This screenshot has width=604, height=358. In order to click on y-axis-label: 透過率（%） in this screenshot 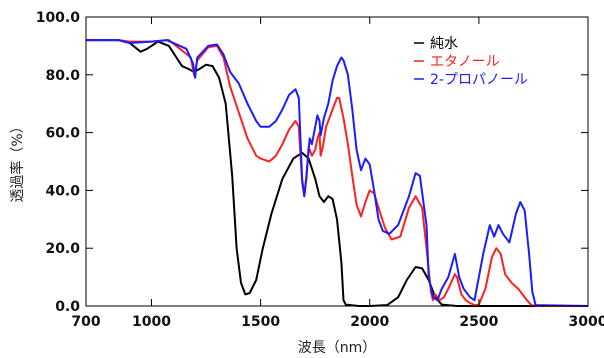, I will do `click(17, 160)`.